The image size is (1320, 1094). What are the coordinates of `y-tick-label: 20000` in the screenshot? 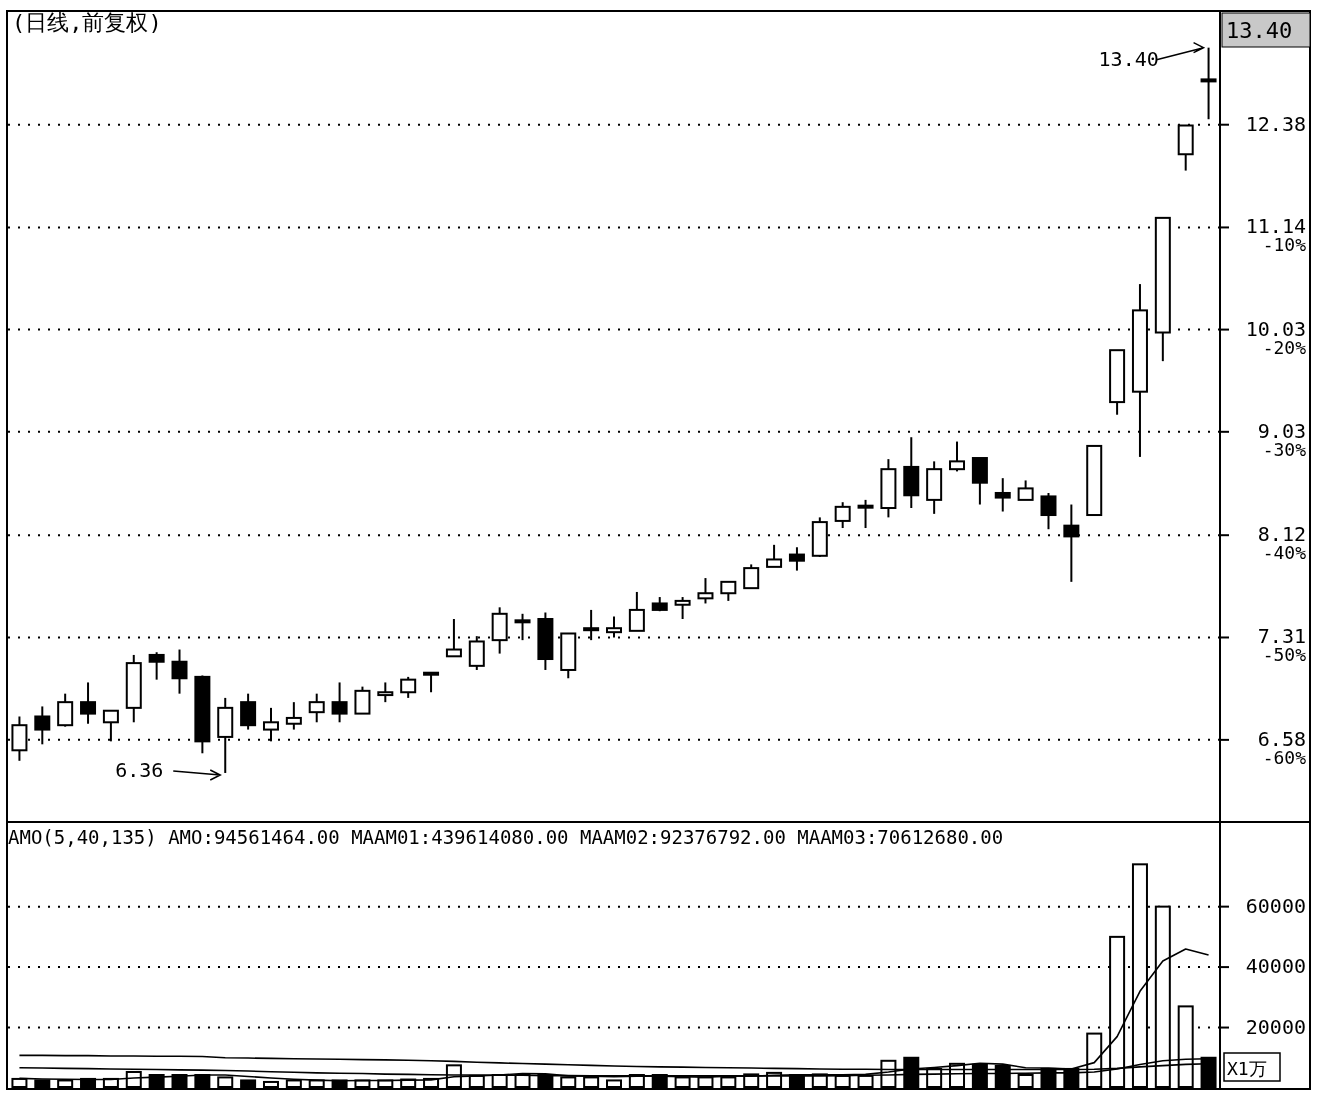 It's located at (1275, 1026).